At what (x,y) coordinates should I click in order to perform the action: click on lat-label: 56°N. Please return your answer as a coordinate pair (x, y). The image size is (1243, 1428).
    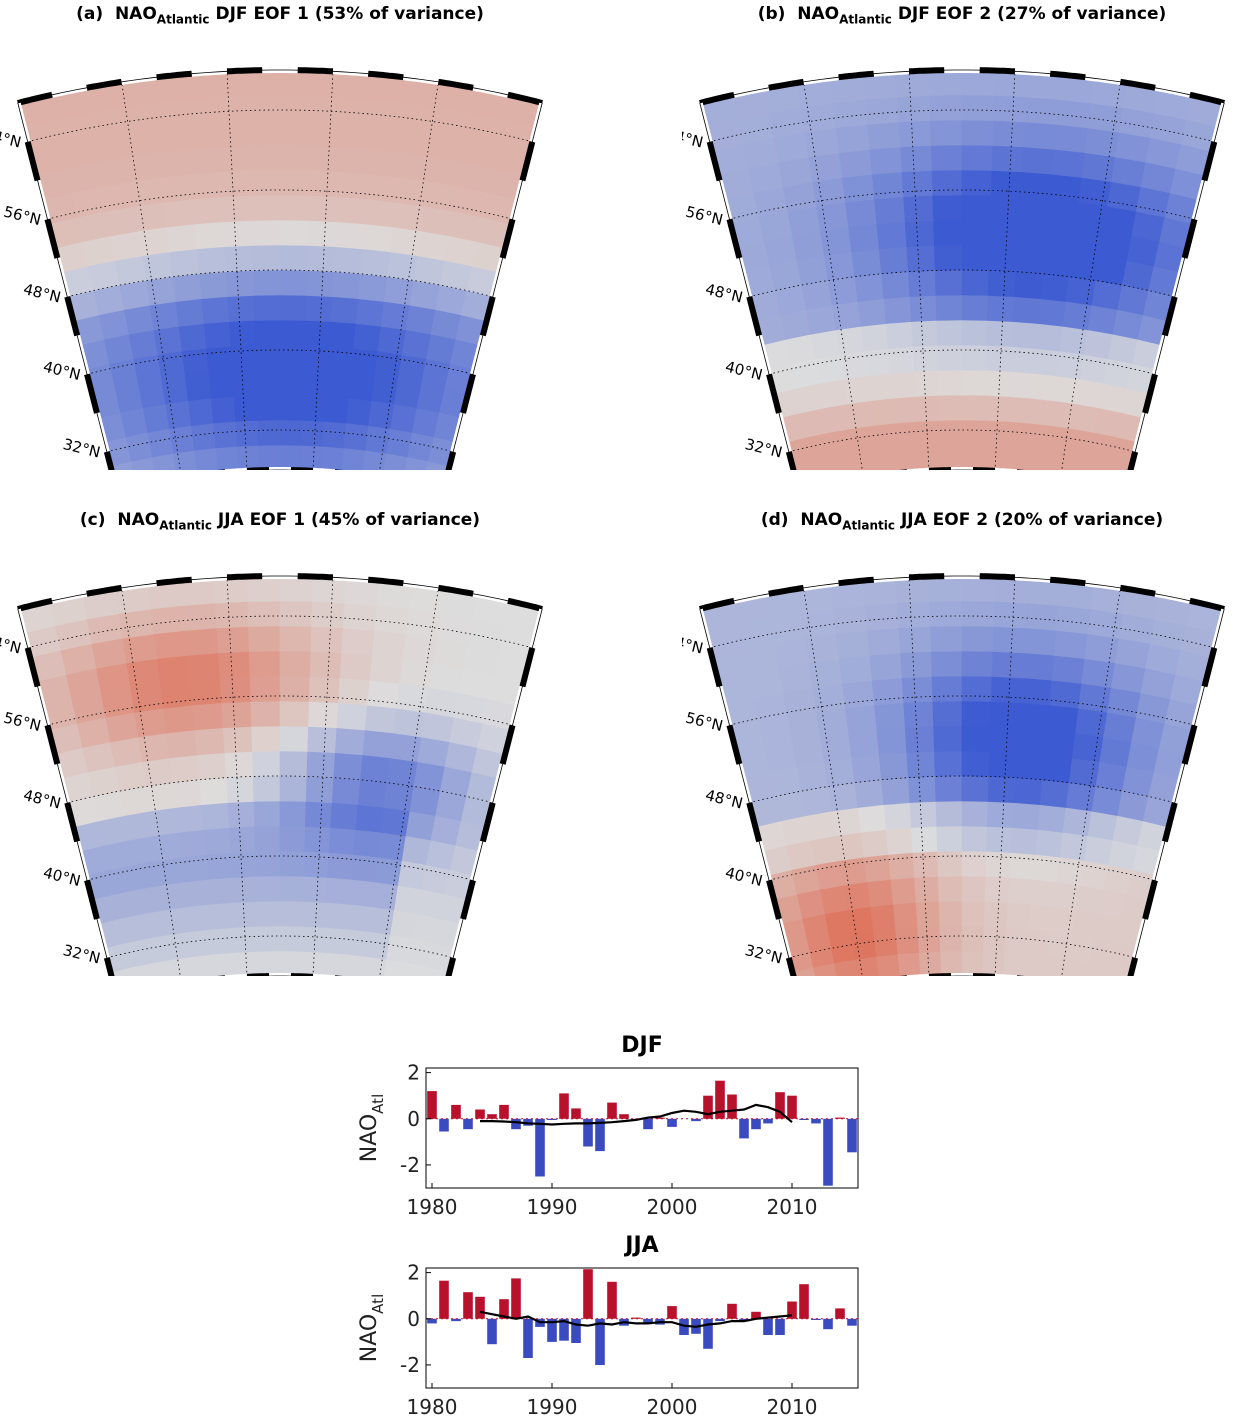
    Looking at the image, I should click on (704, 721).